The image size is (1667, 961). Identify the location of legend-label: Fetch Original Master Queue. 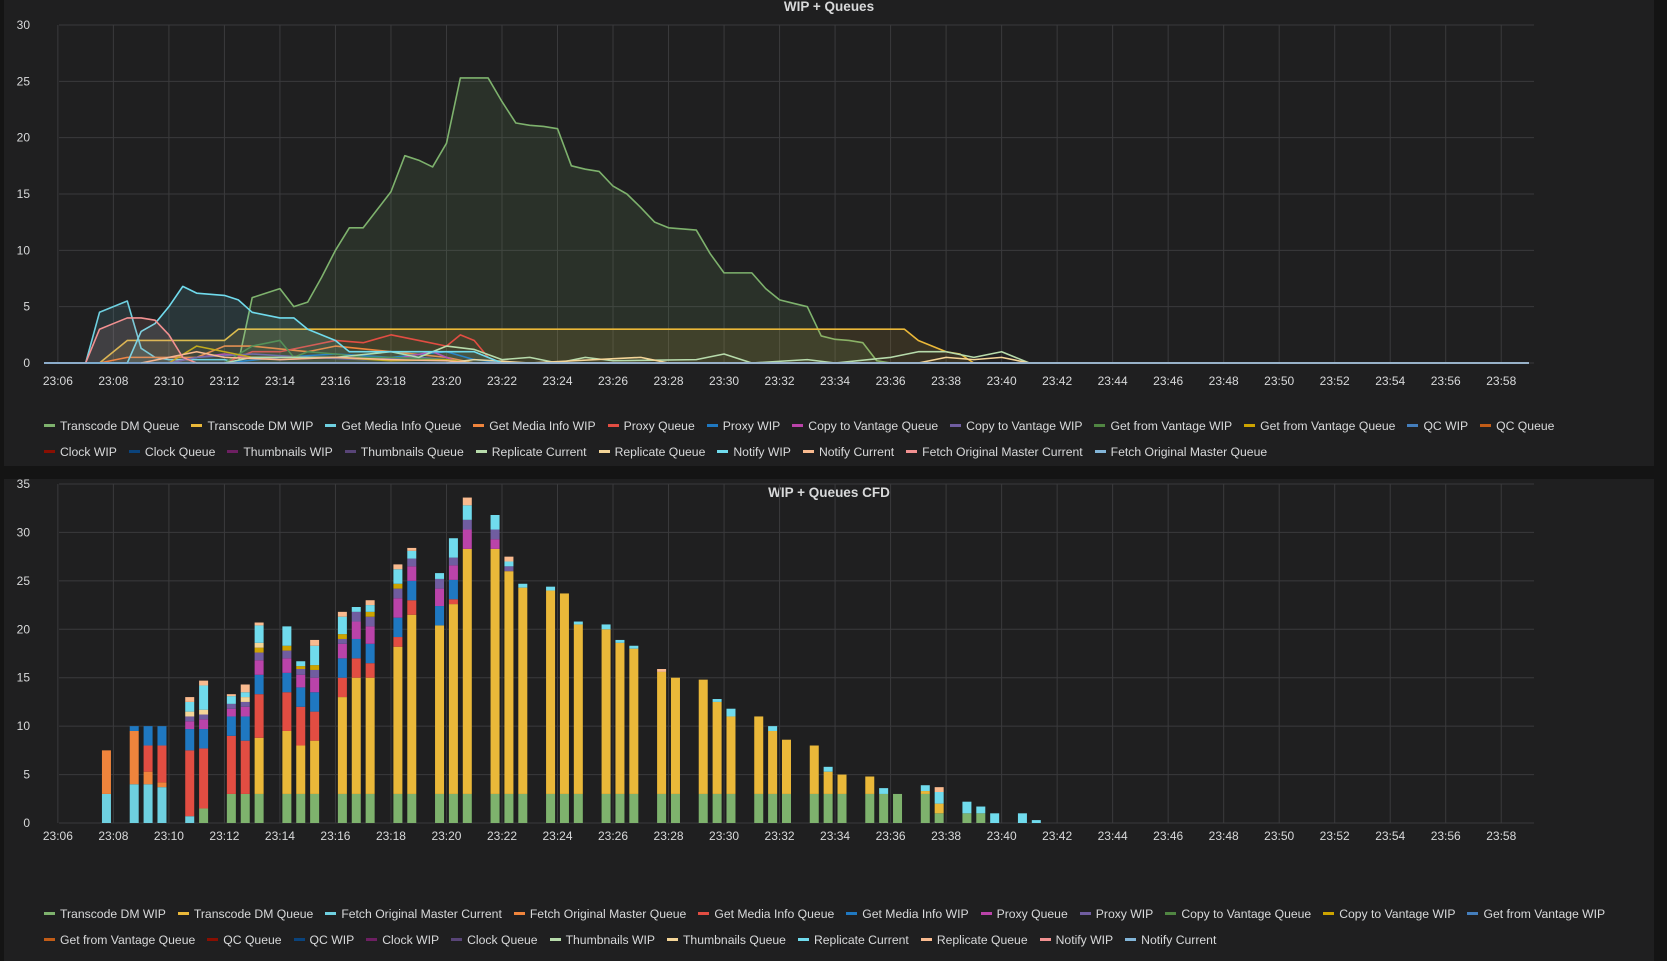
(1189, 452).